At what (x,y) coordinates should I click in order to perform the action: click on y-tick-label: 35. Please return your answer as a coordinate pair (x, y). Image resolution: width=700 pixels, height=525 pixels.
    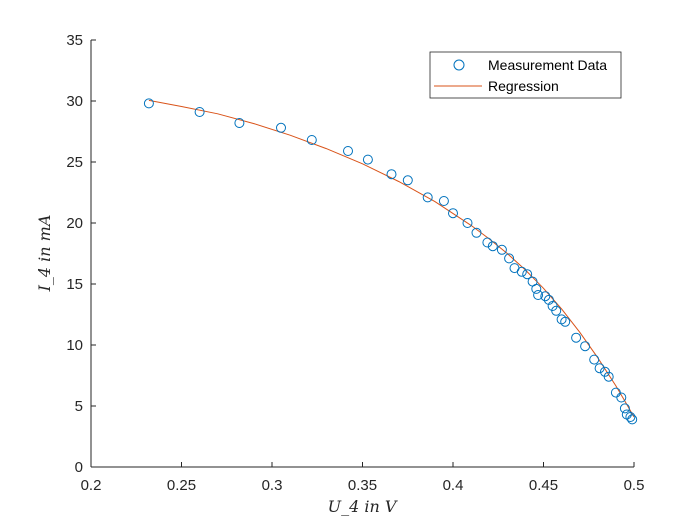
    Looking at the image, I should click on (74, 40).